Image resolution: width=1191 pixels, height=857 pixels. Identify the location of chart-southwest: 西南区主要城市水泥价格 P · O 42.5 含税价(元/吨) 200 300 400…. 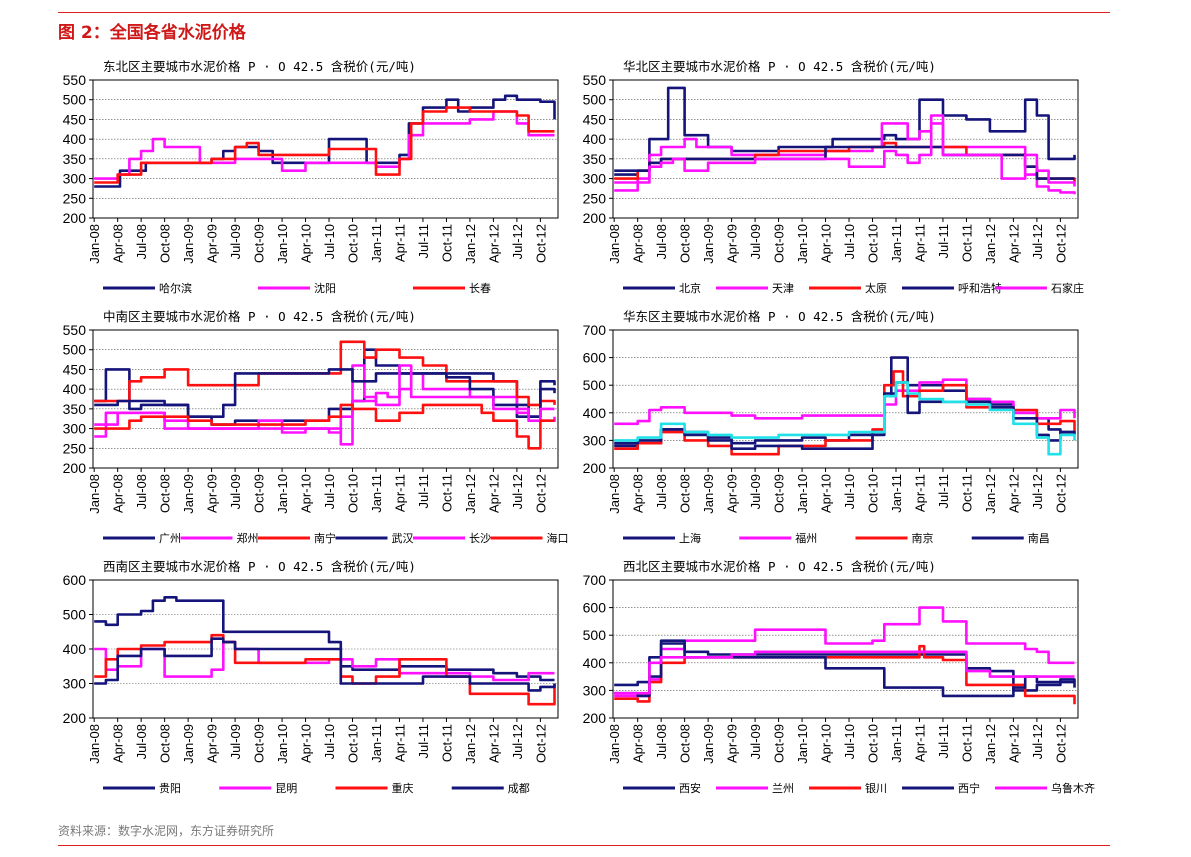
(311, 677).